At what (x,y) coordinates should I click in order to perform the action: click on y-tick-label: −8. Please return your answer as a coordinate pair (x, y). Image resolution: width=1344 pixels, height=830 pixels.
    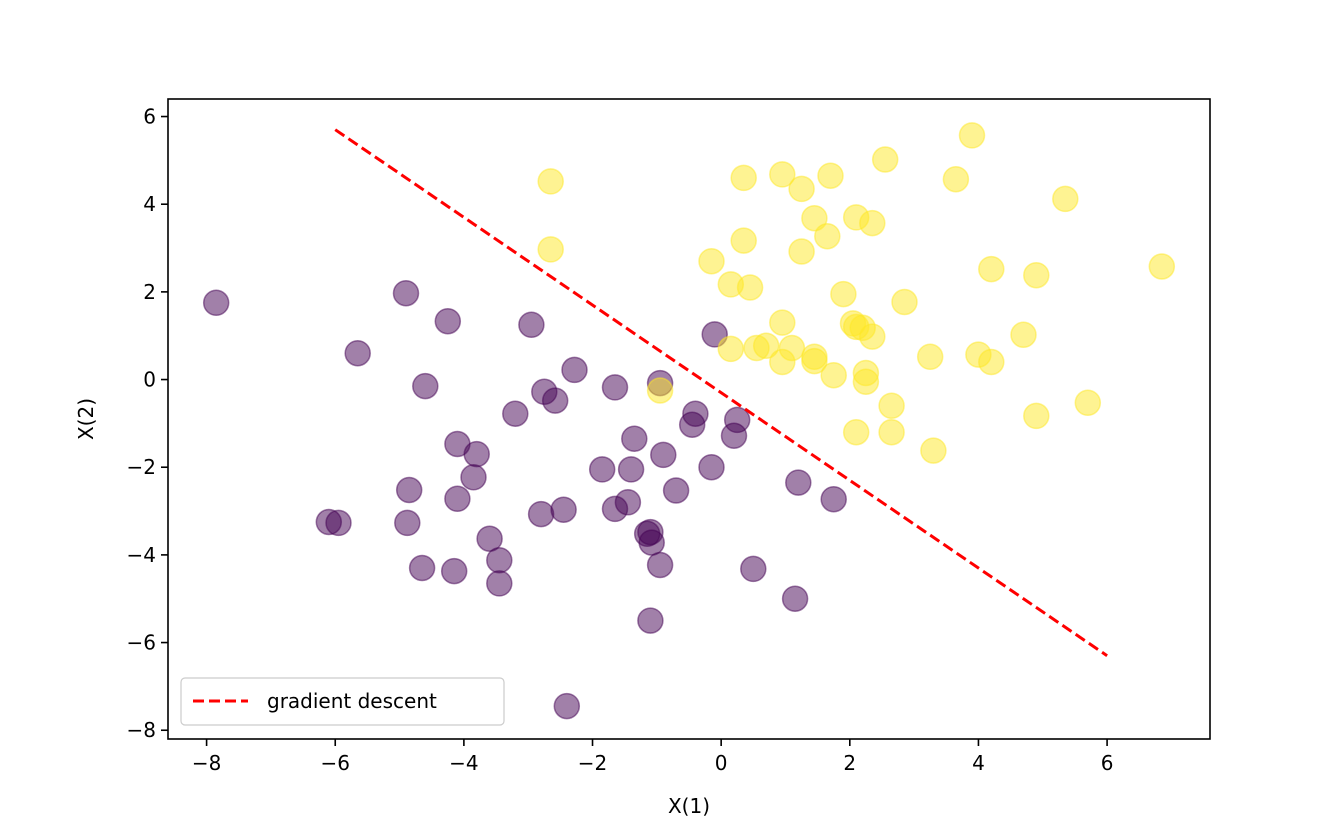
    Looking at the image, I should click on (141, 730).